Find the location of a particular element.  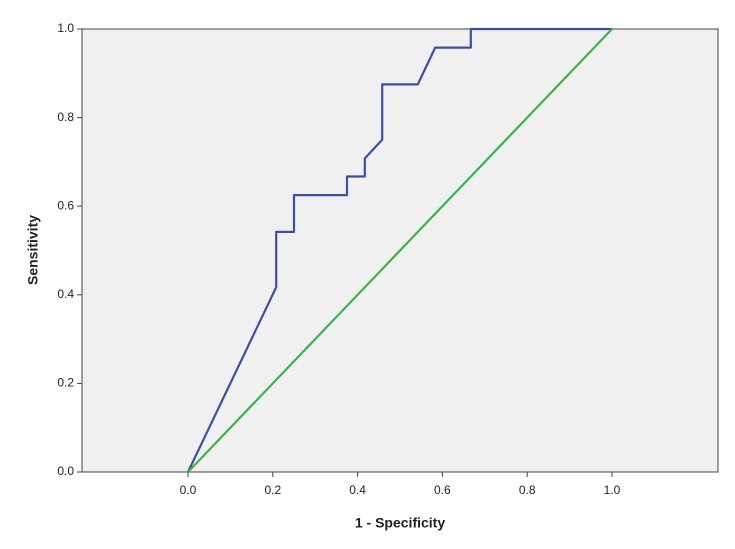

y-tick-label: 0.2 is located at coordinates (65, 383).